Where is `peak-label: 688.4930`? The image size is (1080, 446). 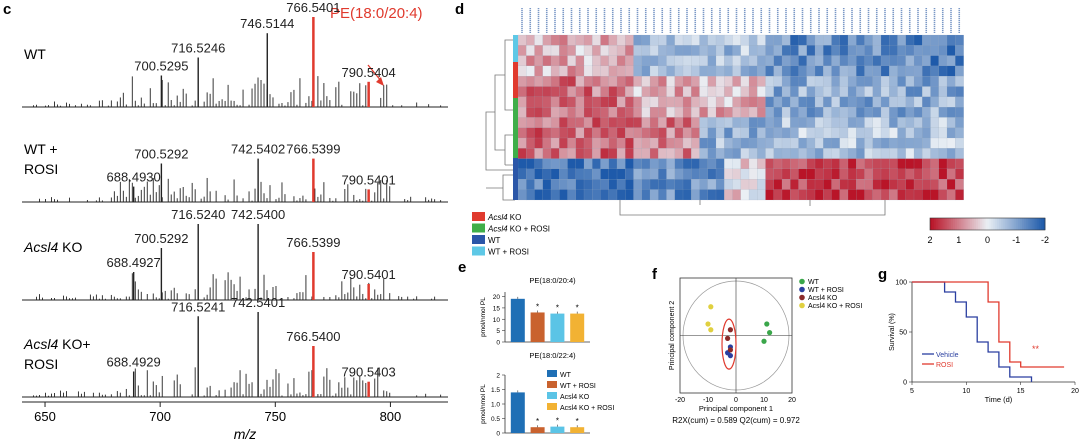
peak-label: 688.4930 is located at coordinates (134, 177).